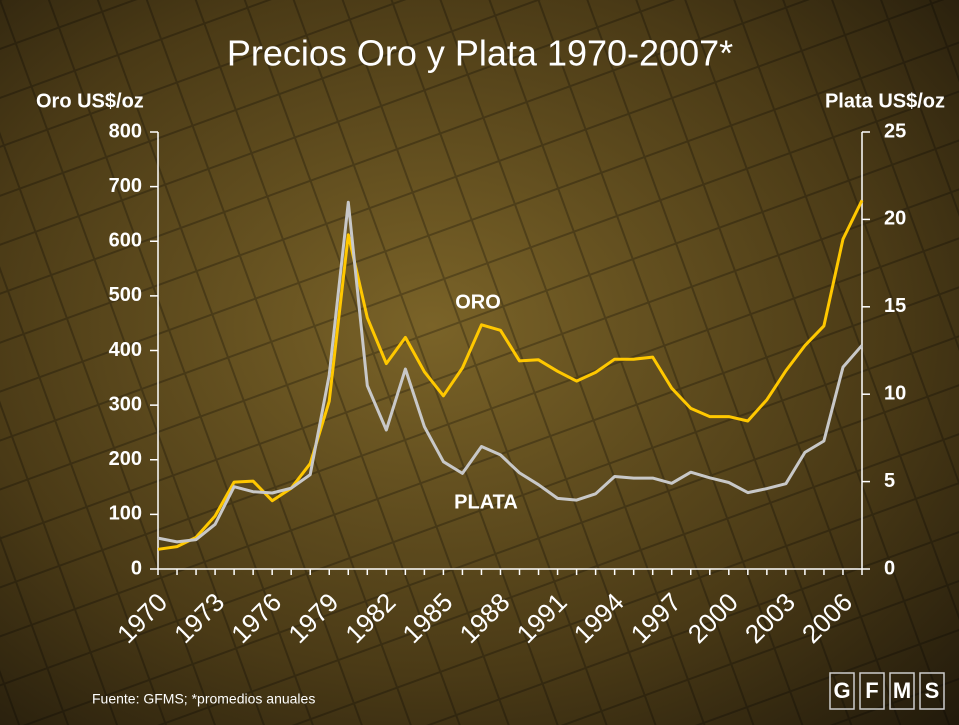 This screenshot has width=959, height=725. Describe the element at coordinates (125, 459) in the screenshot. I see `y-tick-label: 200` at that location.